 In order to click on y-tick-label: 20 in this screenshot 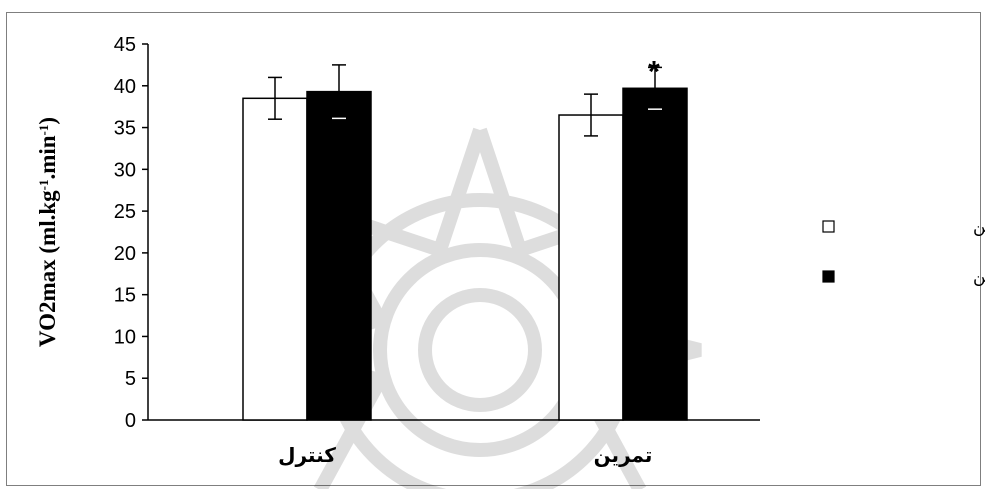, I will do `click(125, 254)`.